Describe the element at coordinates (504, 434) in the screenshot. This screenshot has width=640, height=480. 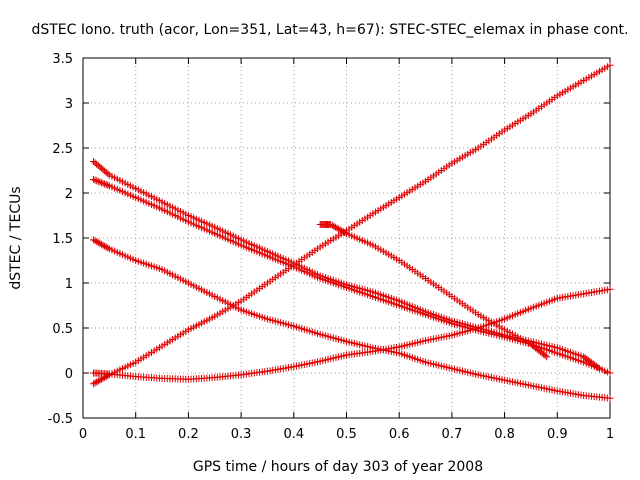
I see `x-tick-label: 0.8` at that location.